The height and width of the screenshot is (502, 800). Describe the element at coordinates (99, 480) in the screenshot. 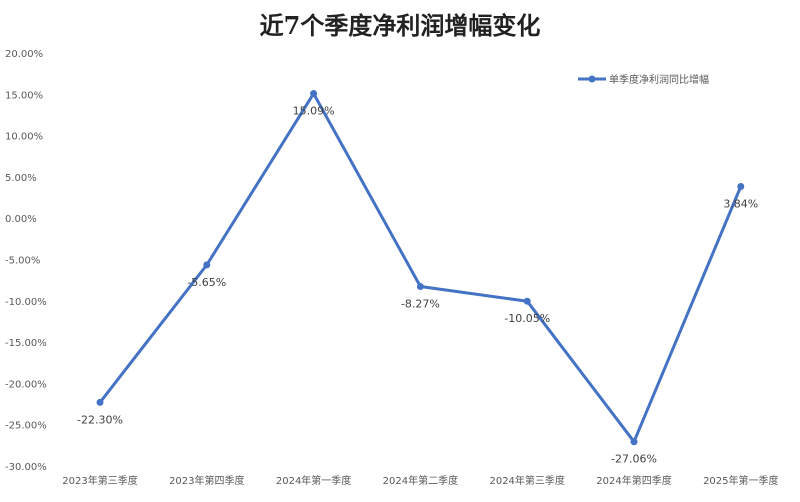

I see `x-tick-label: 2023年第三季度` at that location.